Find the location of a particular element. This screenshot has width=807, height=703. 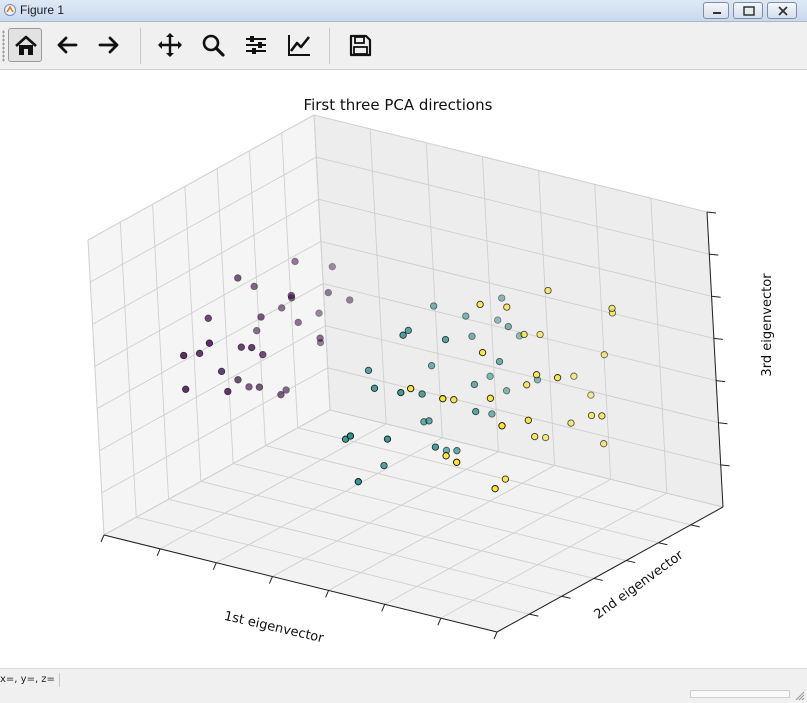

minimize-button is located at coordinates (716, 10).